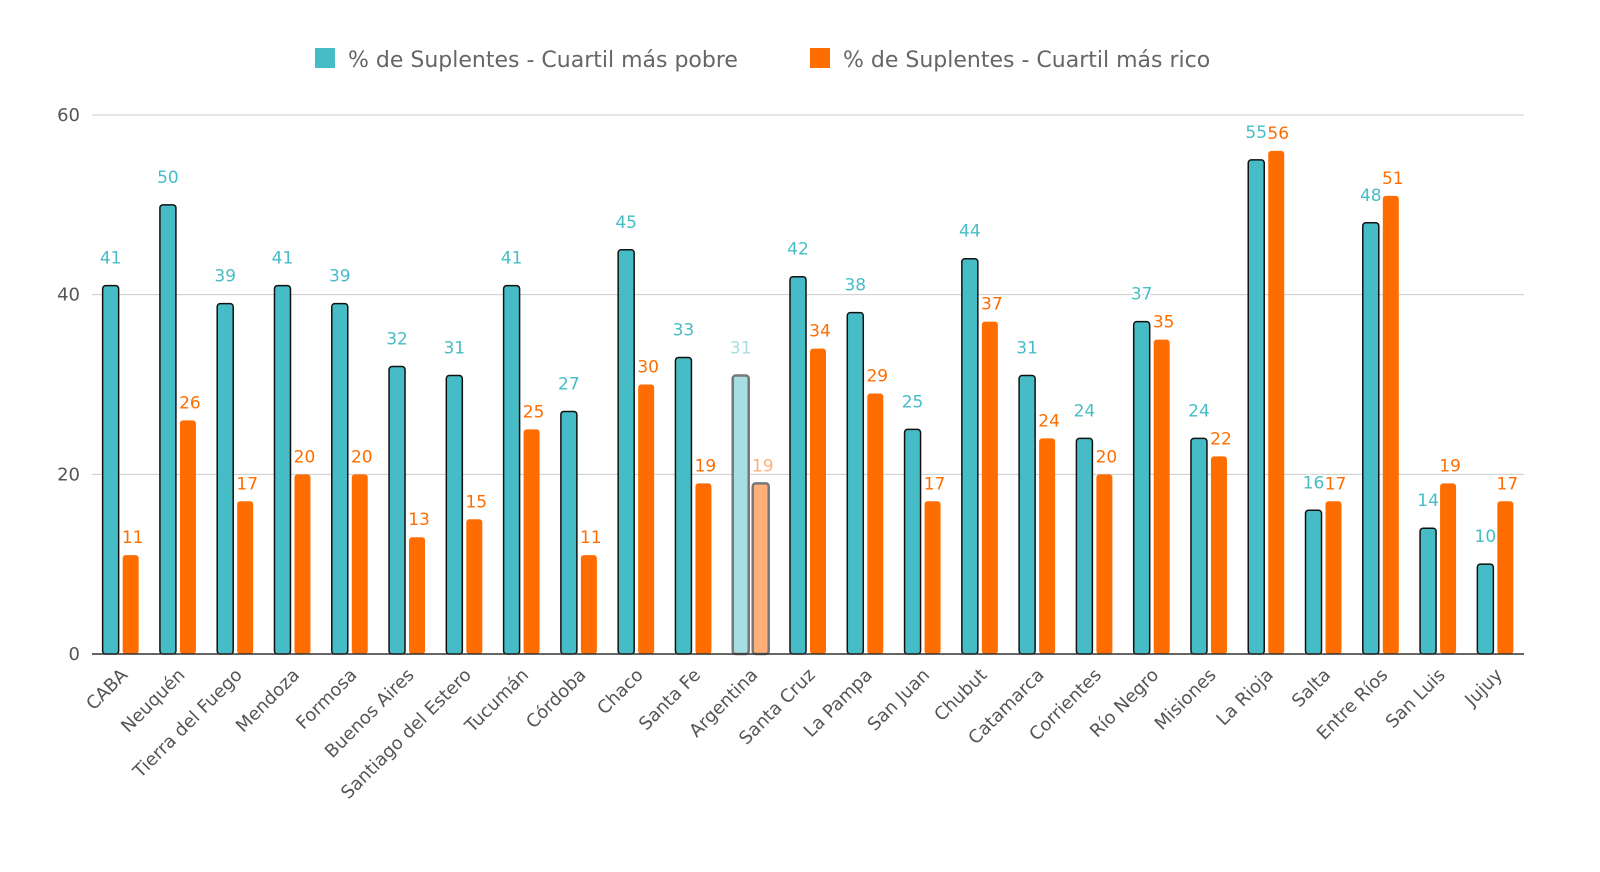 Image resolution: width=1600 pixels, height=872 pixels. I want to click on data-label-rich: 22, so click(1221, 439).